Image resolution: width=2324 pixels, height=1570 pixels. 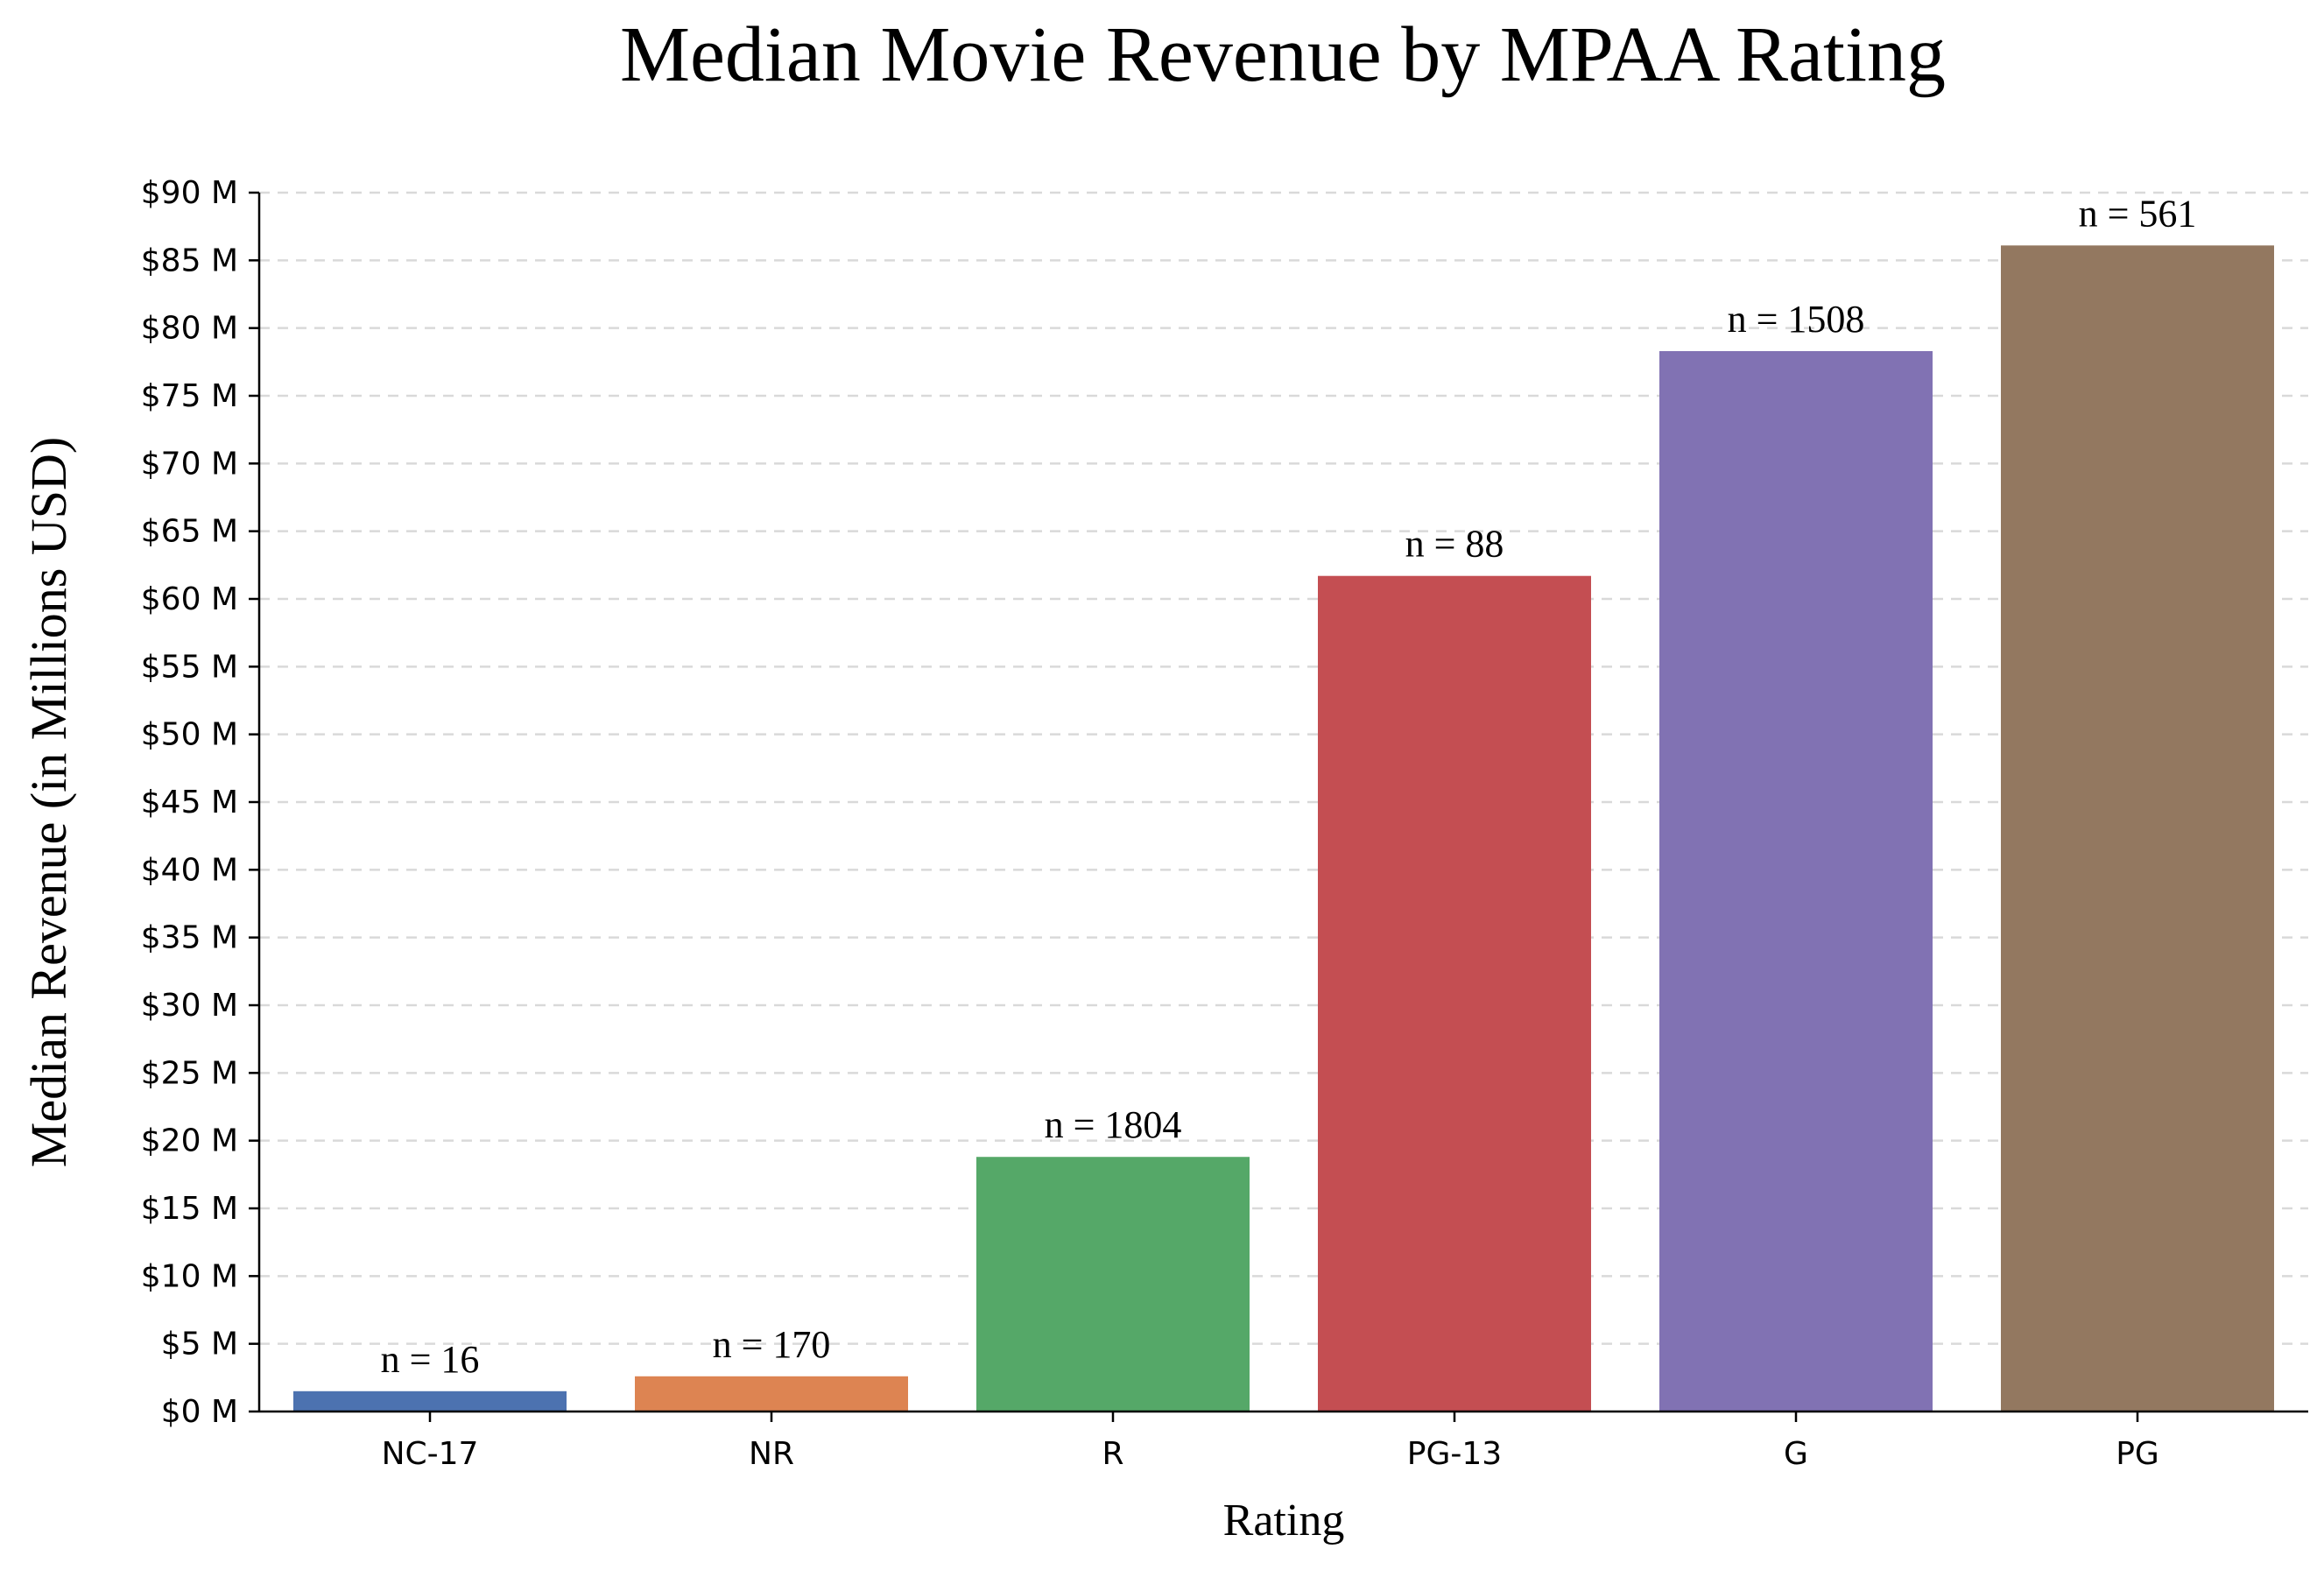 I want to click on y-tick-label: $60 M, so click(x=189, y=599).